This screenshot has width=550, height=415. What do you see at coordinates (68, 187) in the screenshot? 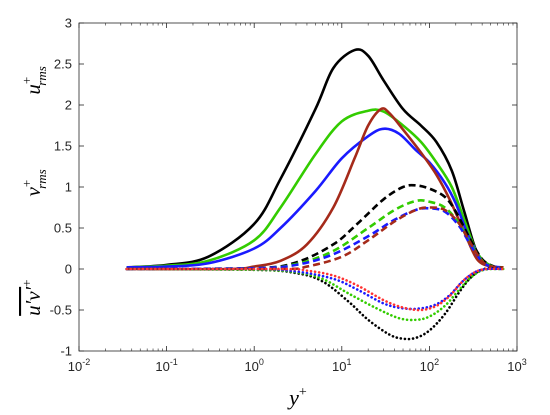
I see `y-tick-label: 1` at bounding box center [68, 187].